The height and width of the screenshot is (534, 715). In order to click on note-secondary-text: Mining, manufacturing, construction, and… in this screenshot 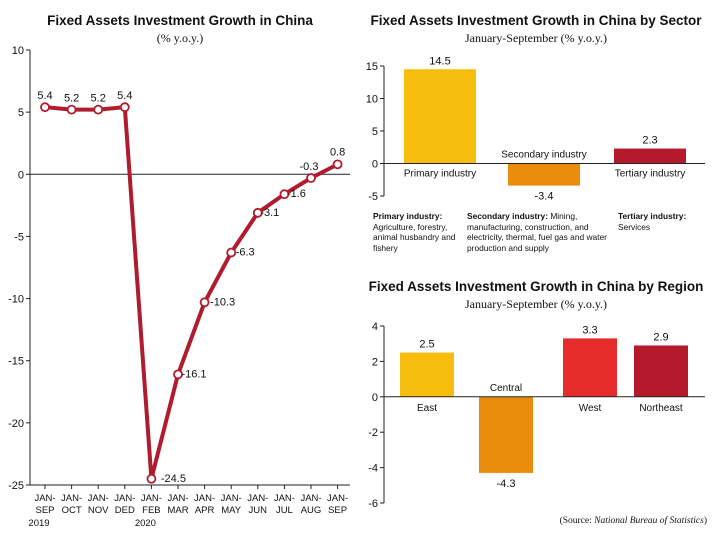, I will do `click(537, 232)`.